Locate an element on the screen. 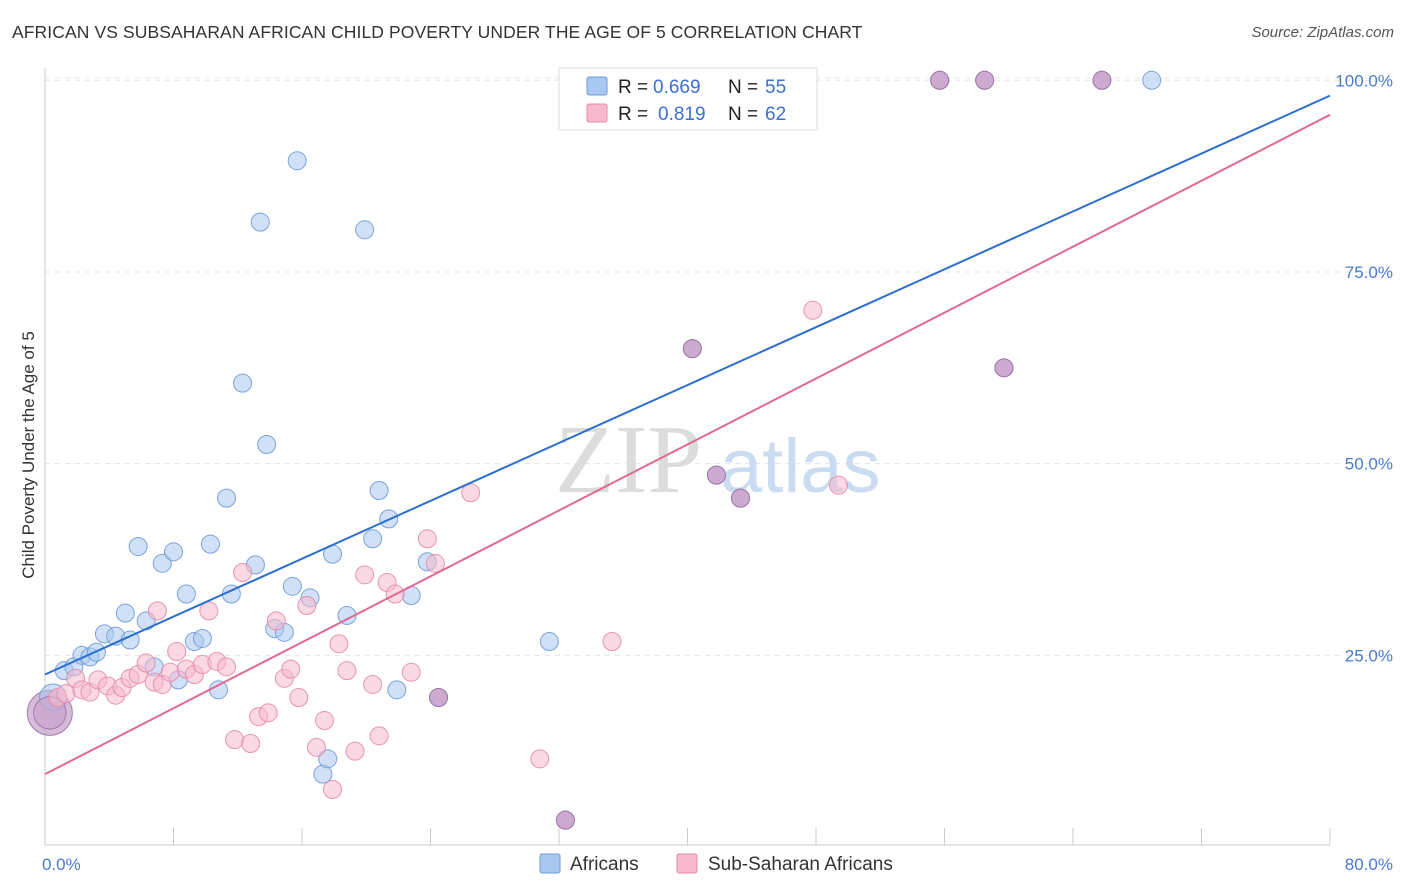 The image size is (1406, 892). watermark: ZIP atlas is located at coordinates (718, 460).